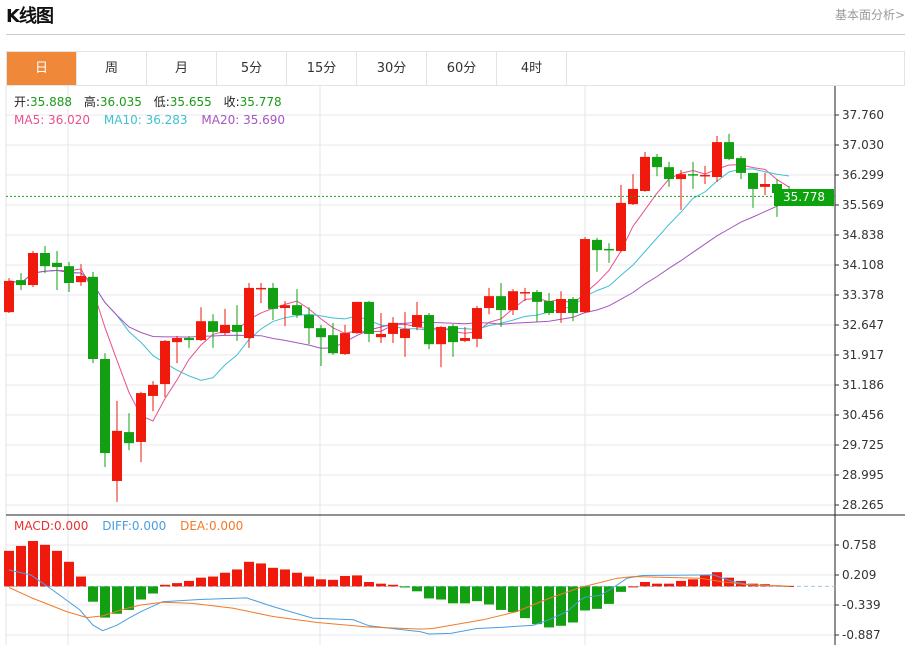 The width and height of the screenshot is (909, 645). Describe the element at coordinates (260, 102) in the screenshot. I see `close-value: 35.778` at that location.